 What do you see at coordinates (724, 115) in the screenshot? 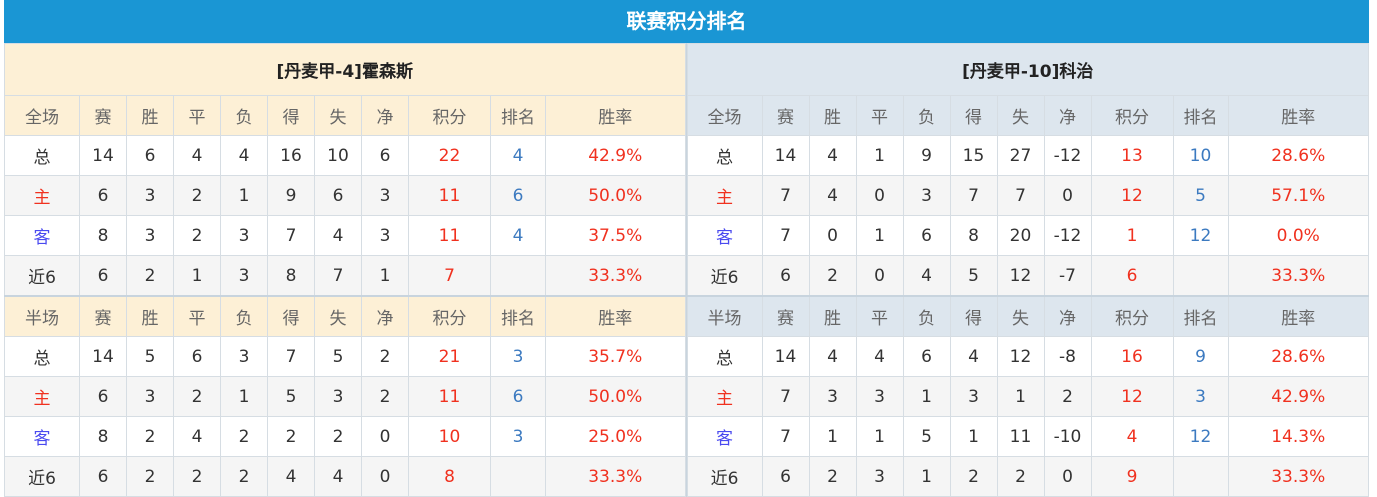
I see `column-header-scope: 全场` at bounding box center [724, 115].